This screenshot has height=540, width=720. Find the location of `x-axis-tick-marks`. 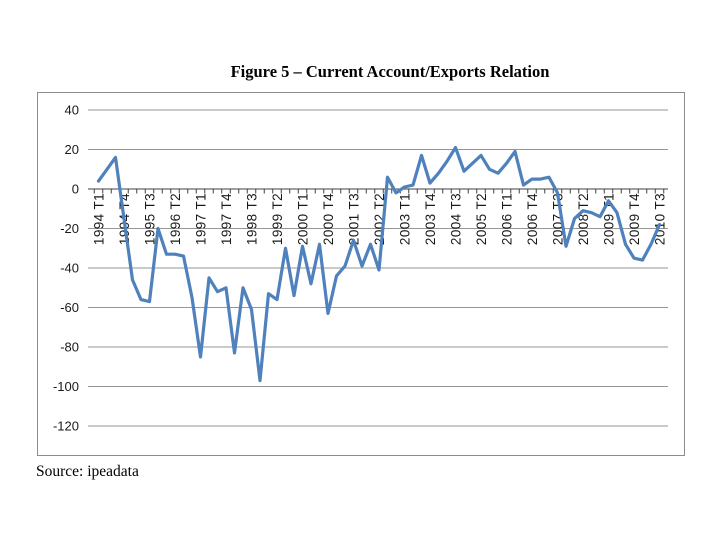

x-axis-tick-marks is located at coordinates (379, 191).